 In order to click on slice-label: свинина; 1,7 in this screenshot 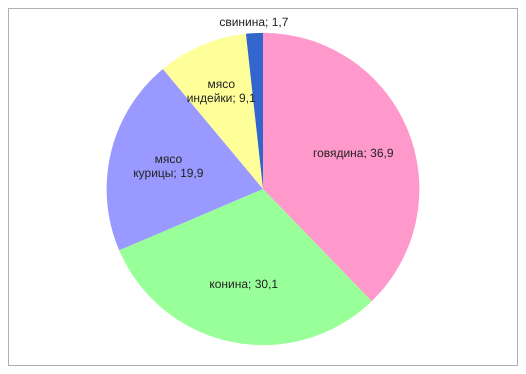, I will do `click(253, 22)`.